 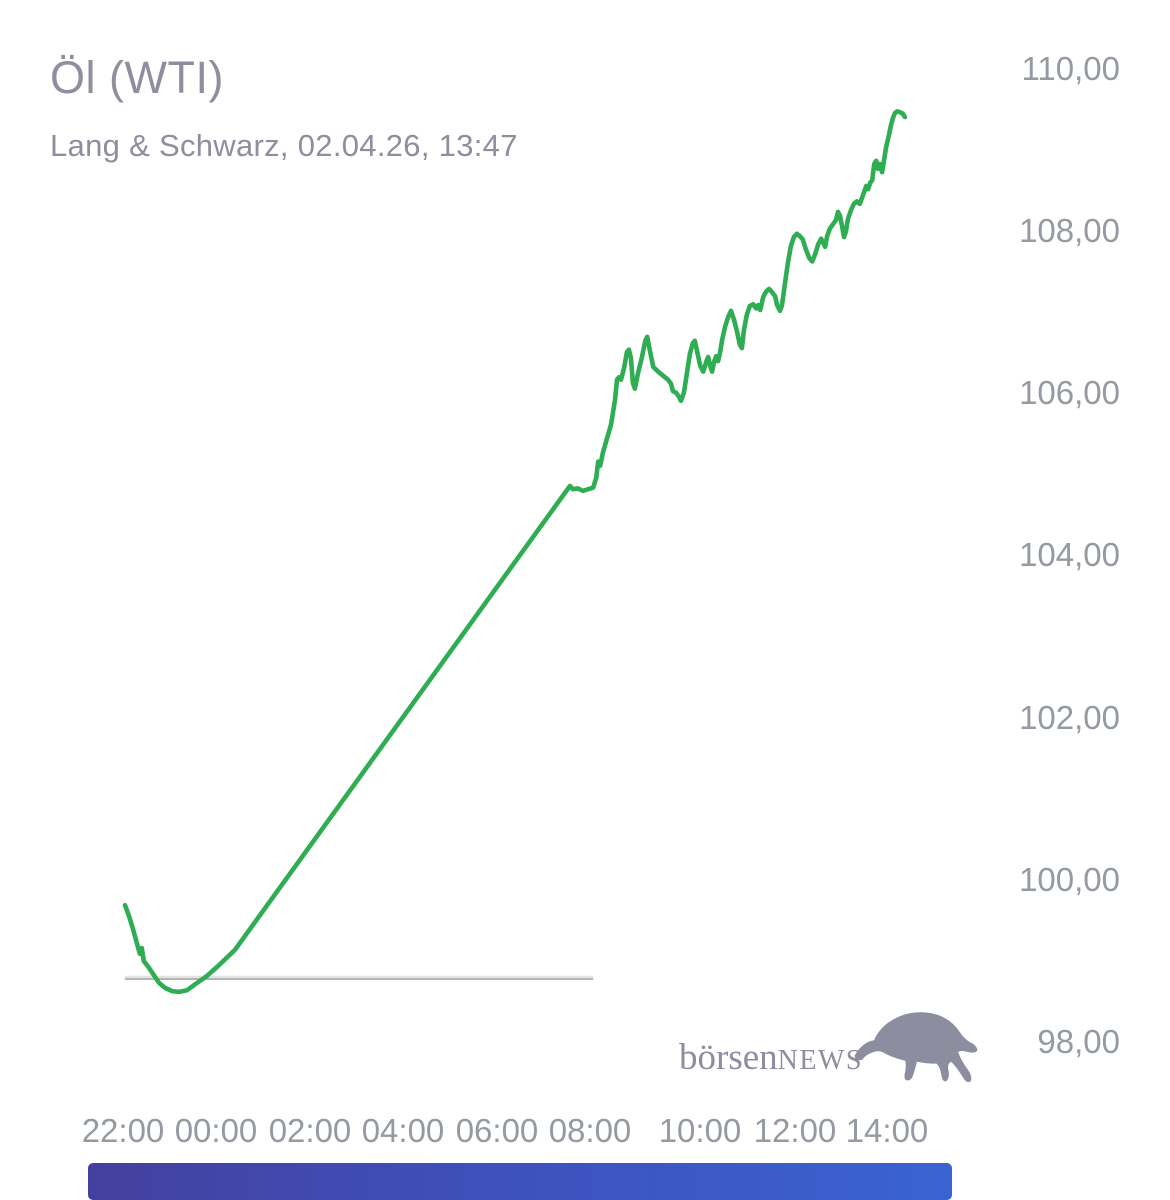 What do you see at coordinates (1070, 68) in the screenshot?
I see `y-axis-tick-label: 110,00` at bounding box center [1070, 68].